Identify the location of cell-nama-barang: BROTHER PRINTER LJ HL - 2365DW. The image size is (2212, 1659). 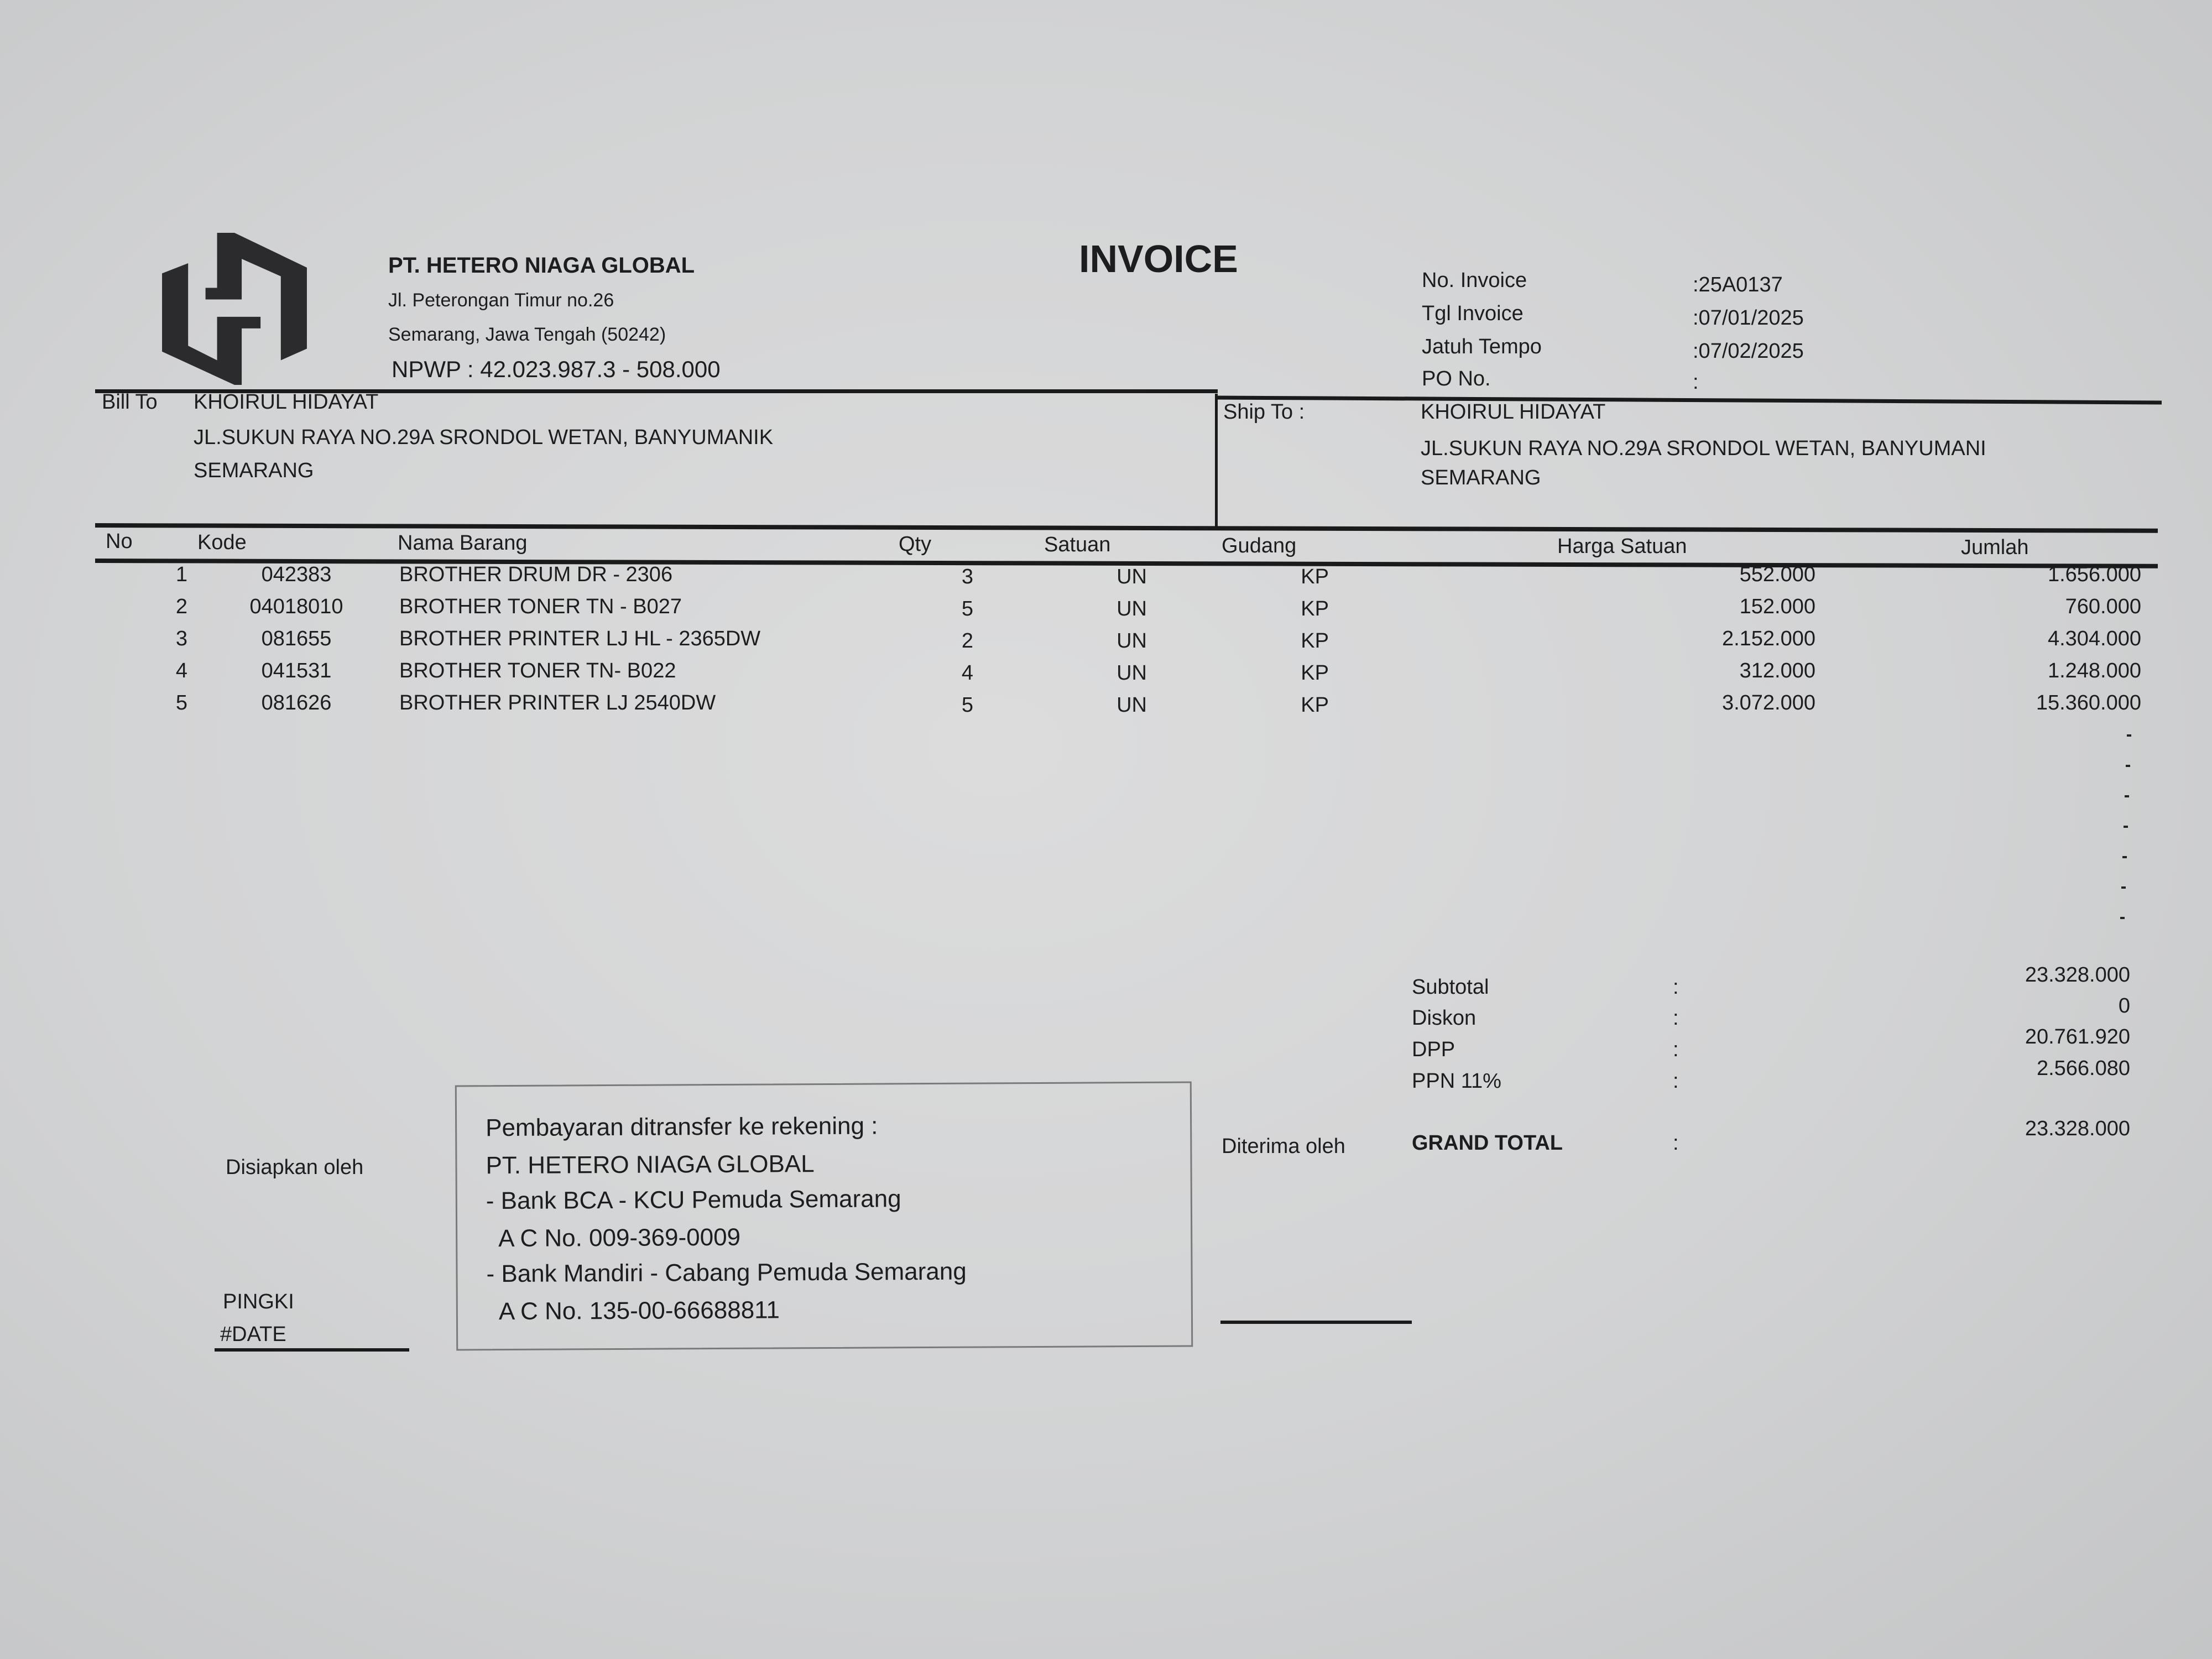
(580, 639).